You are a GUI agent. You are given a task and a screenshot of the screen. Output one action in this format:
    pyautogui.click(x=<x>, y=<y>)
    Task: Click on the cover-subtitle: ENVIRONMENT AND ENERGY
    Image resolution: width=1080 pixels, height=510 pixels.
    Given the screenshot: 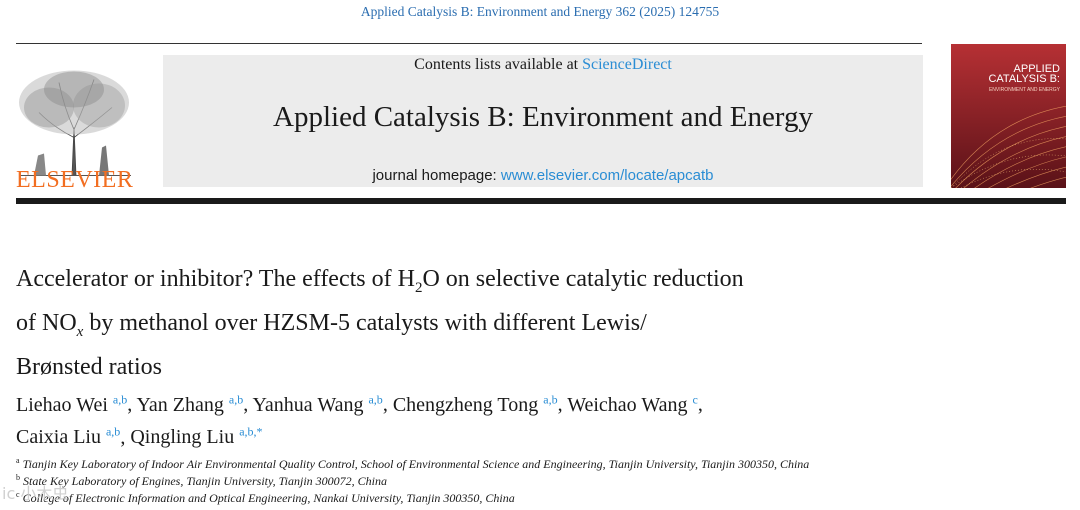 What is the action you would take?
    pyautogui.click(x=1024, y=90)
    